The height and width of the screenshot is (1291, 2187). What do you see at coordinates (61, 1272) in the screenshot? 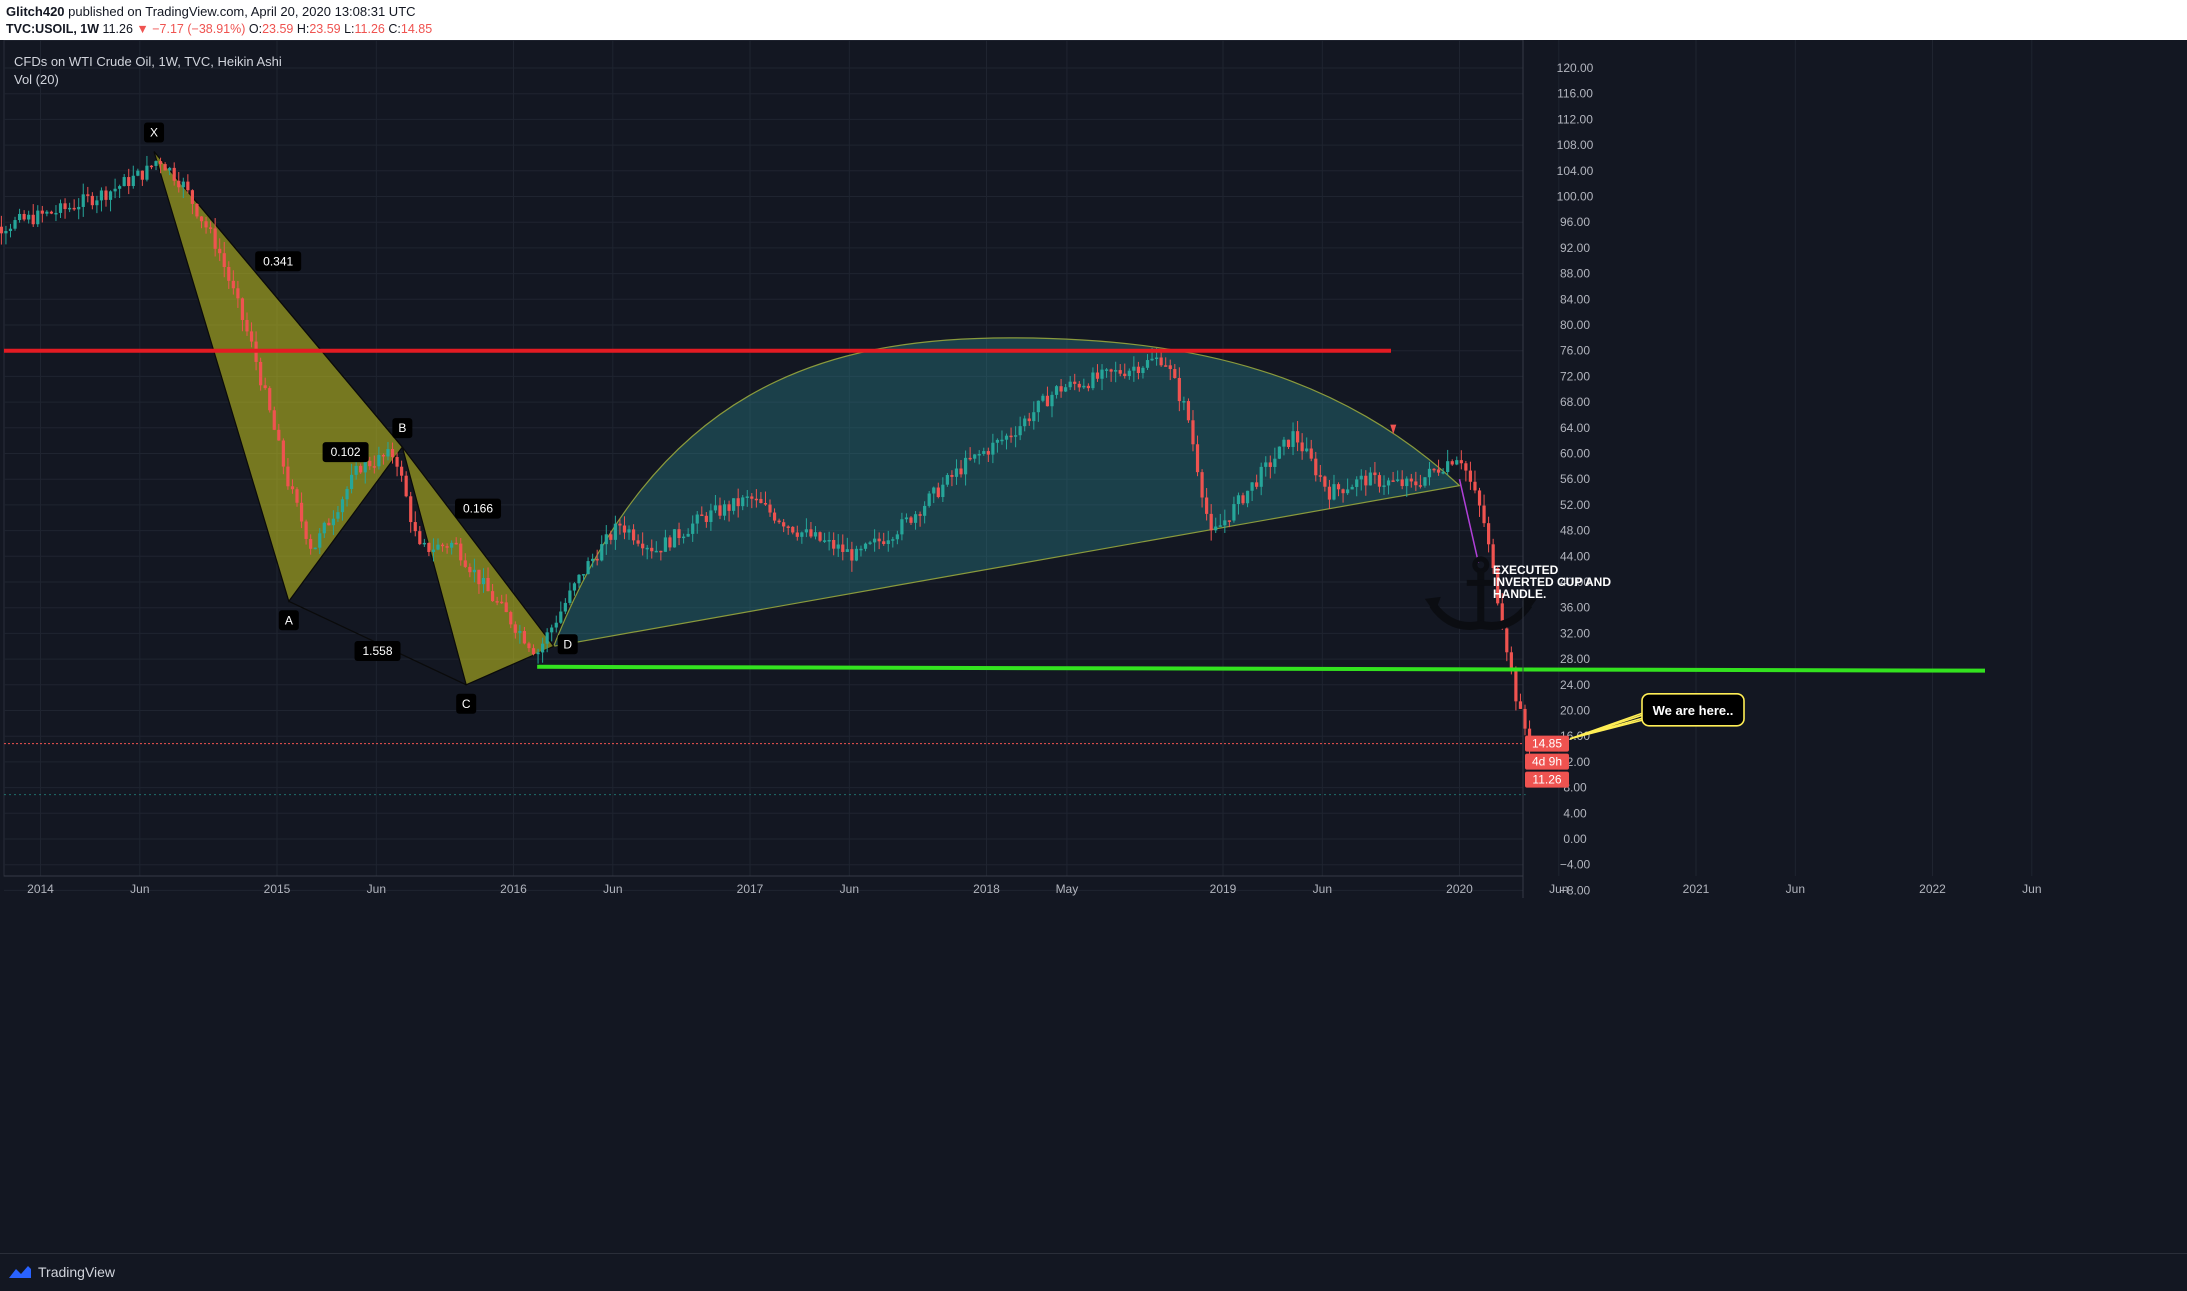
I see `tradingview-brand: TradingView` at bounding box center [61, 1272].